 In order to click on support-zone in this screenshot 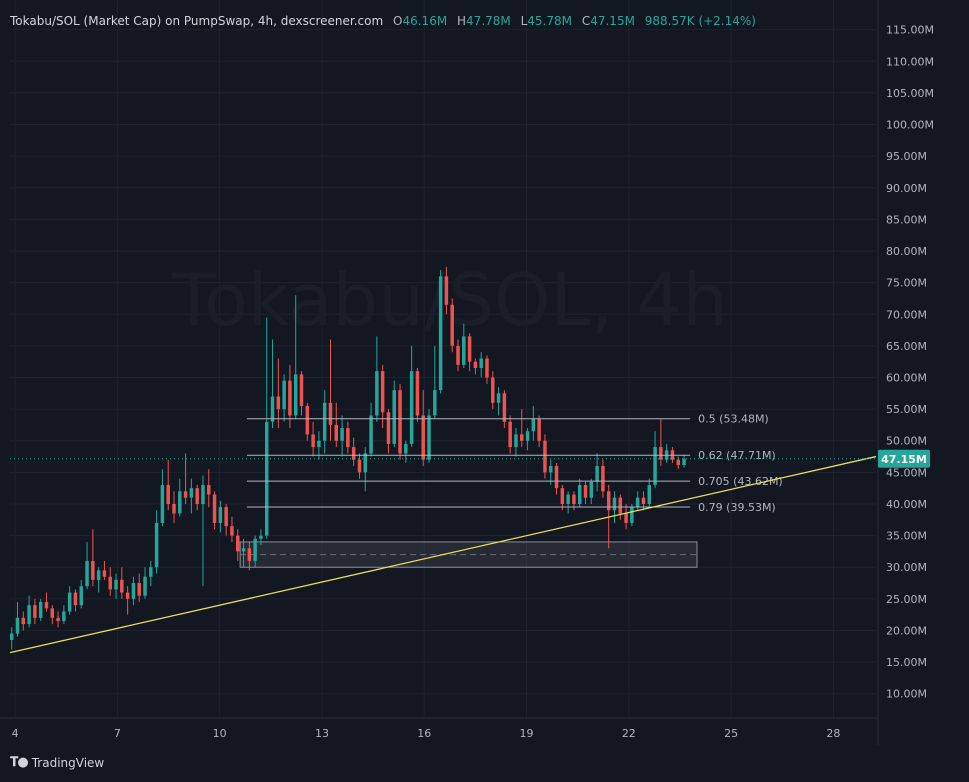, I will do `click(468, 554)`.